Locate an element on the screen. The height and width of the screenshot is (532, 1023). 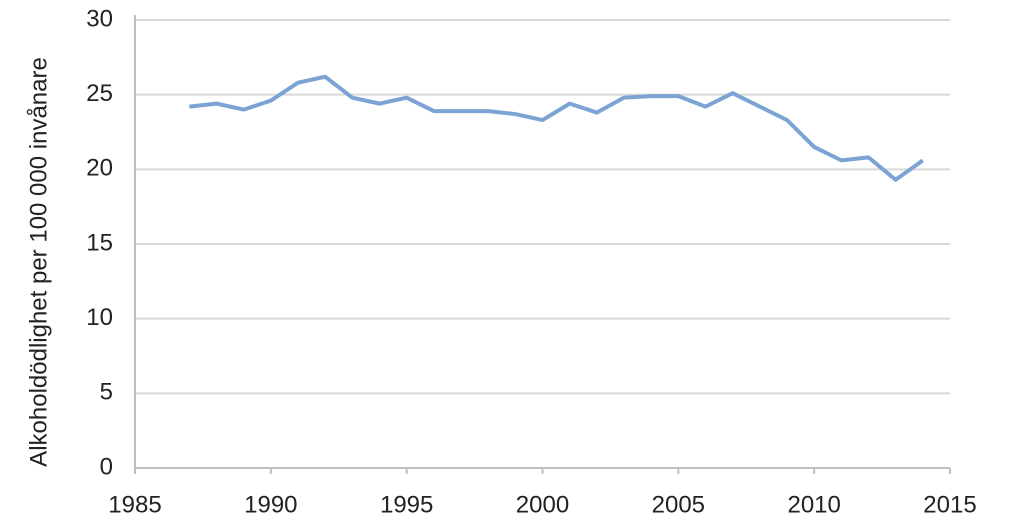
x-tick-label: 1985 is located at coordinates (134, 504).